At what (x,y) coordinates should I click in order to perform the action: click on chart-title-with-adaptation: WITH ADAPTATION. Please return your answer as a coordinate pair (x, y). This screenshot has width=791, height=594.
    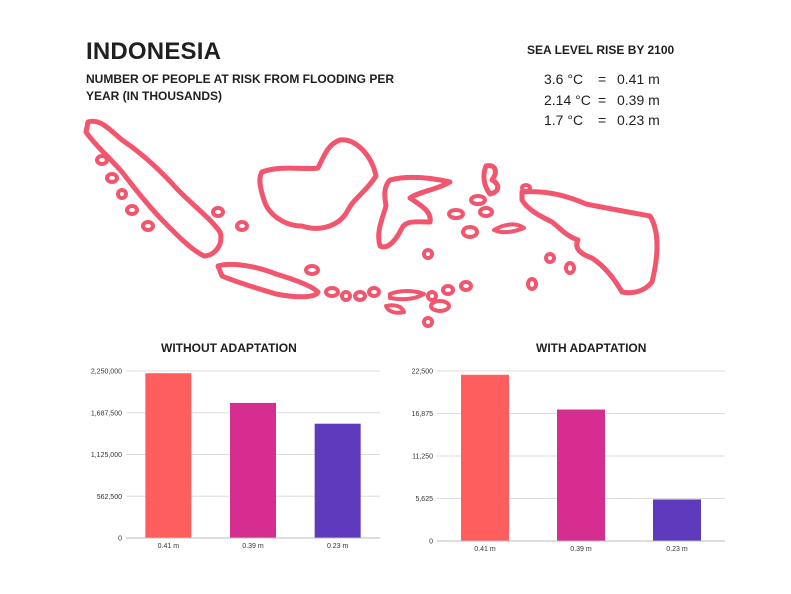
    Looking at the image, I should click on (591, 348).